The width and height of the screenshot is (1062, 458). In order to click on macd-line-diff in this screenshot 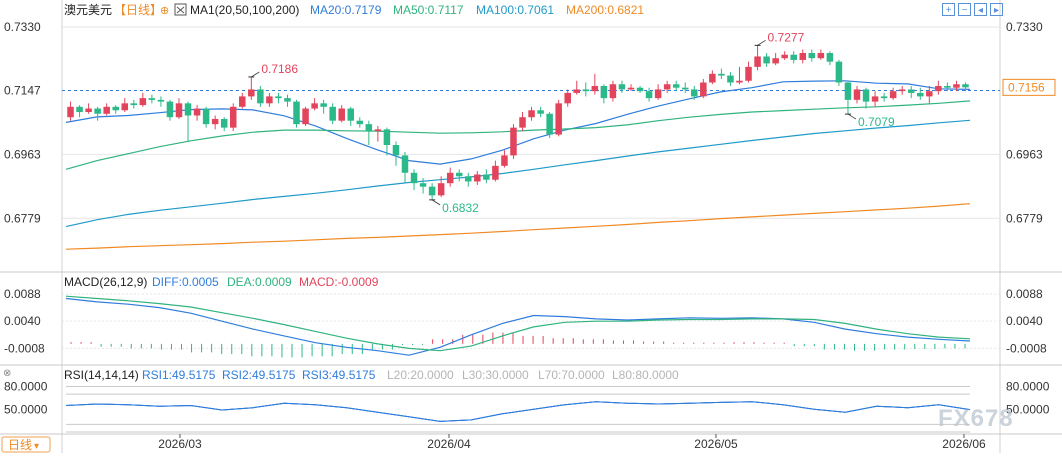, I will do `click(518, 326)`.